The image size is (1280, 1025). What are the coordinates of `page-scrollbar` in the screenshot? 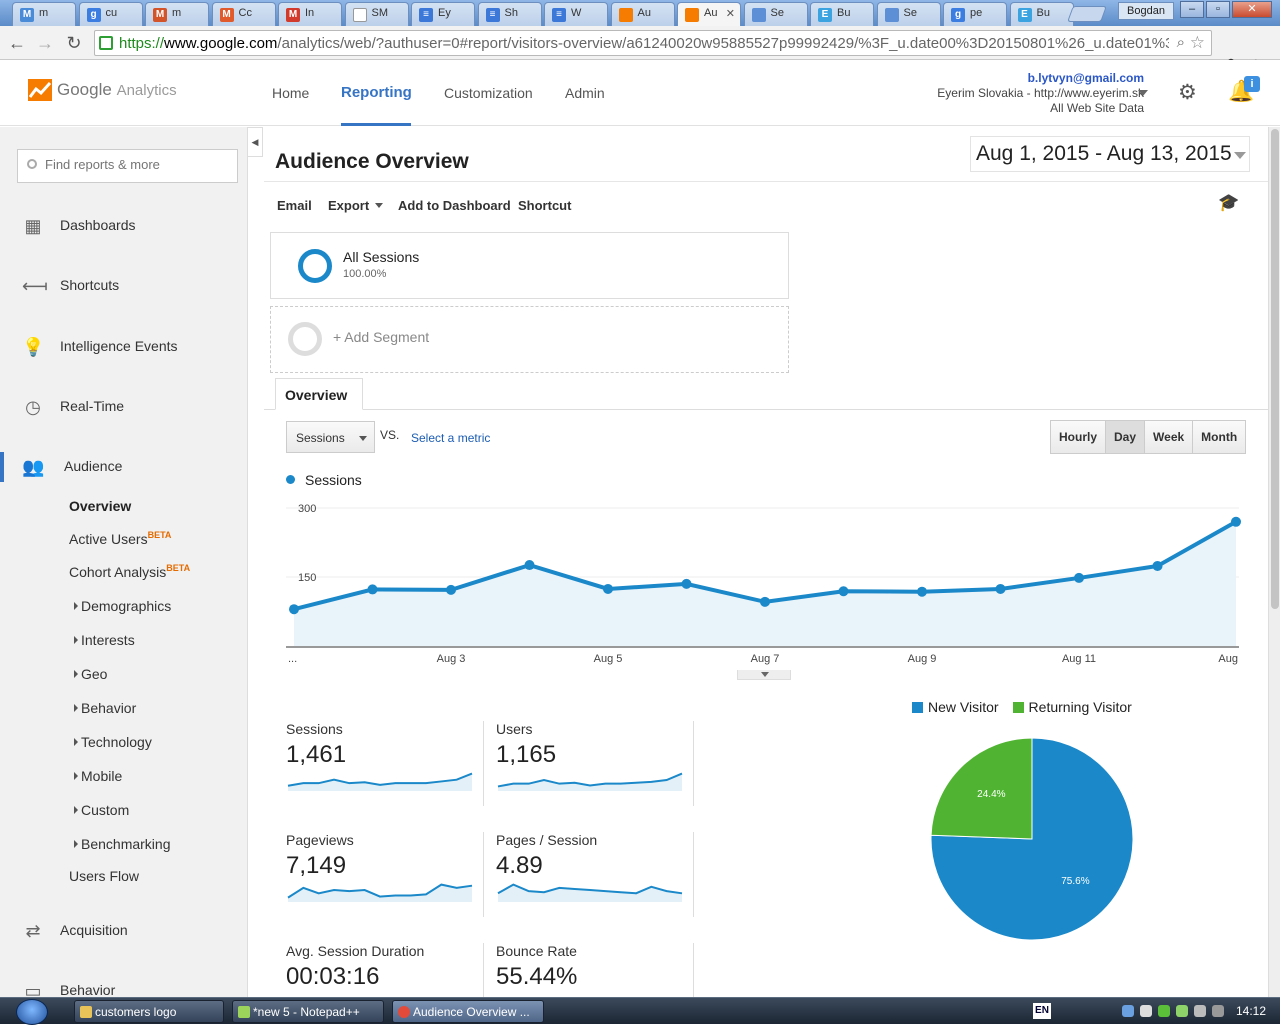 It's located at (1274, 562).